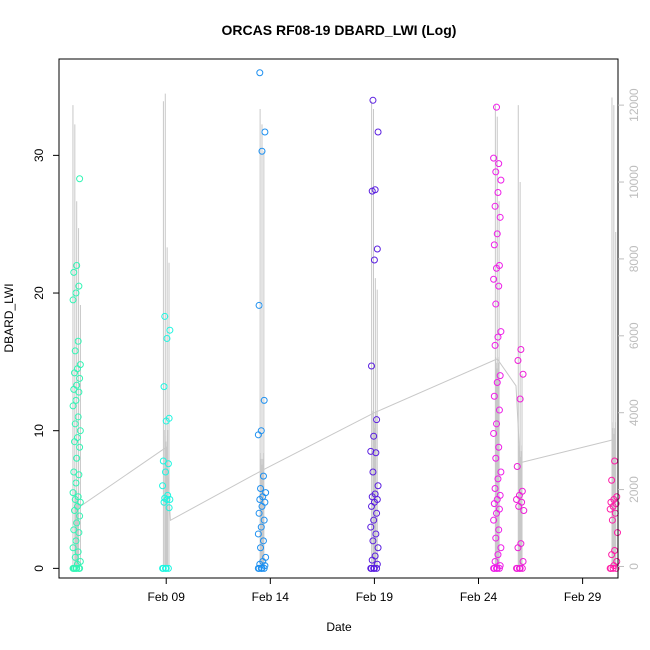 This screenshot has height=650, width=650. What do you see at coordinates (39, 431) in the screenshot?
I see `y-tick-label: 10` at bounding box center [39, 431].